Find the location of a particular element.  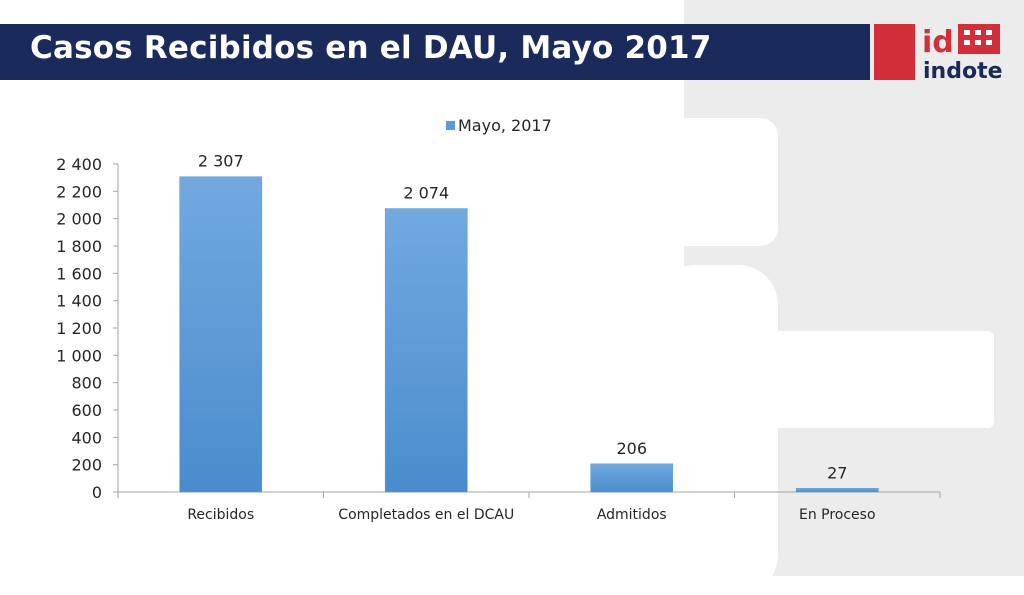

y-tick-label: 2 200 is located at coordinates (79, 191).